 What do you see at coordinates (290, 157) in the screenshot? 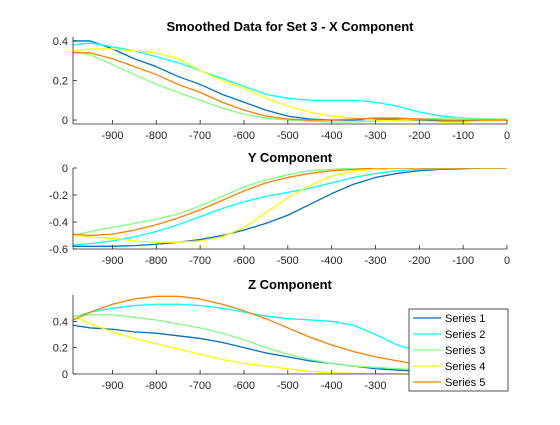
I see `subplot-title: Y Component` at bounding box center [290, 157].